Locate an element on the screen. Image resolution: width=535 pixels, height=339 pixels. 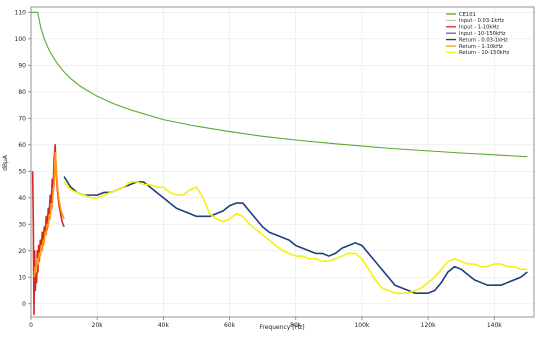
y-tick-label: 50 is located at coordinates (22, 171).